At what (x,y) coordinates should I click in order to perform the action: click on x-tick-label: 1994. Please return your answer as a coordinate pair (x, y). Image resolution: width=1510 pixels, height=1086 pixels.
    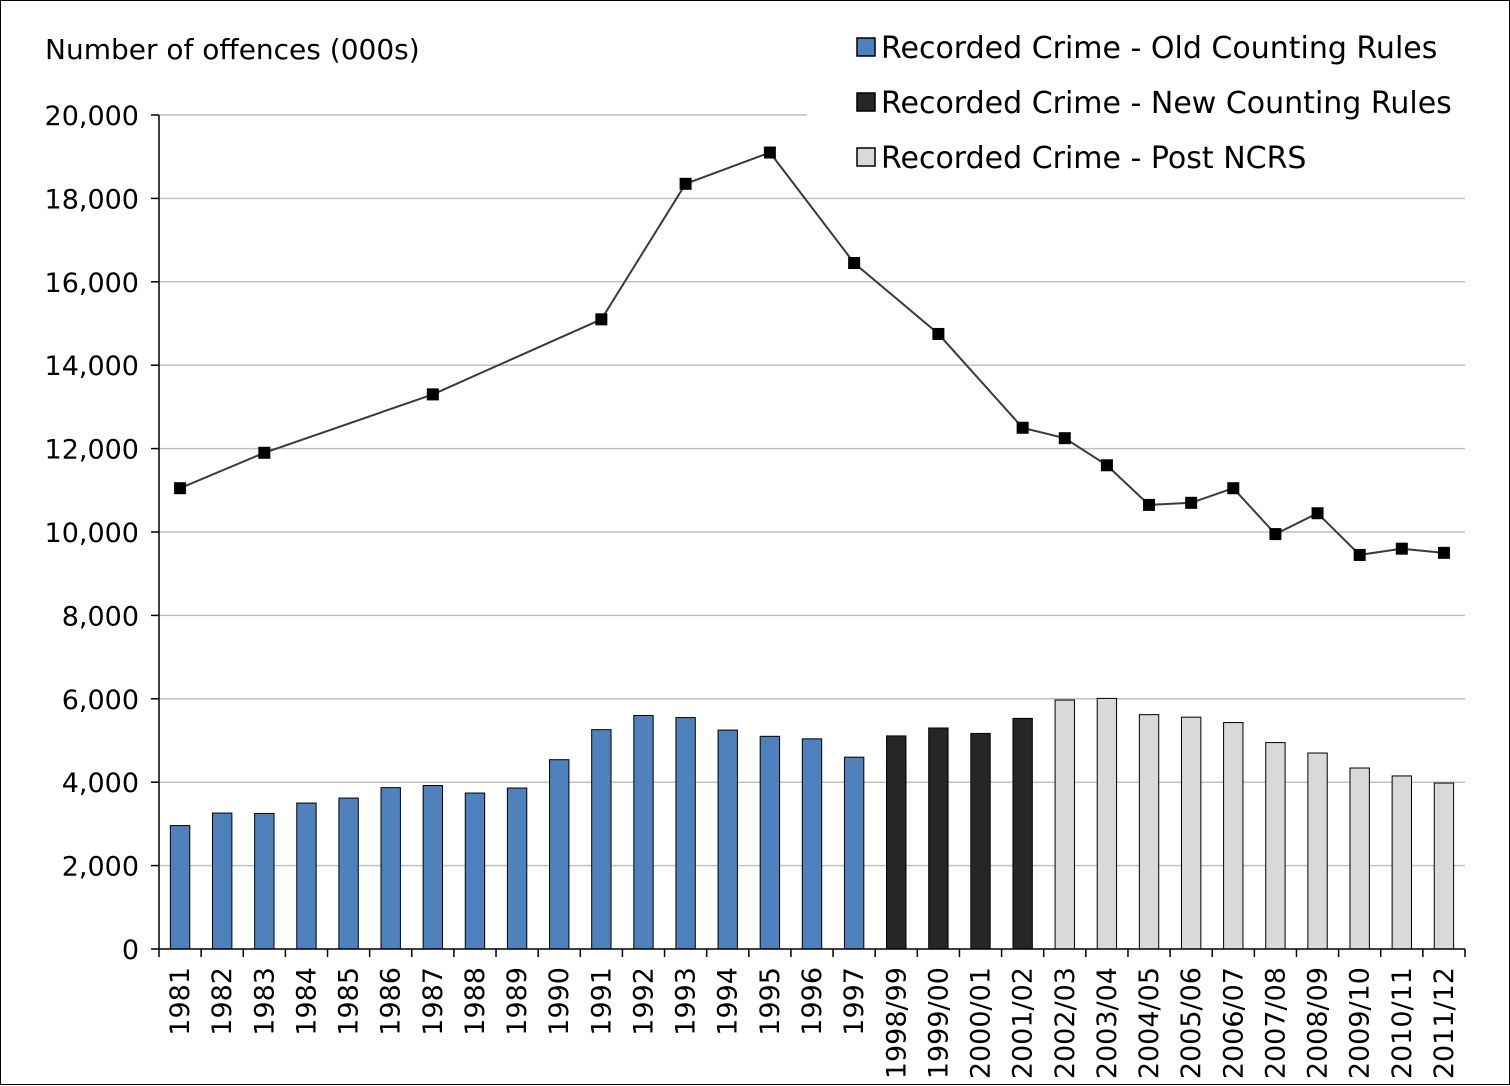
    Looking at the image, I should click on (728, 1001).